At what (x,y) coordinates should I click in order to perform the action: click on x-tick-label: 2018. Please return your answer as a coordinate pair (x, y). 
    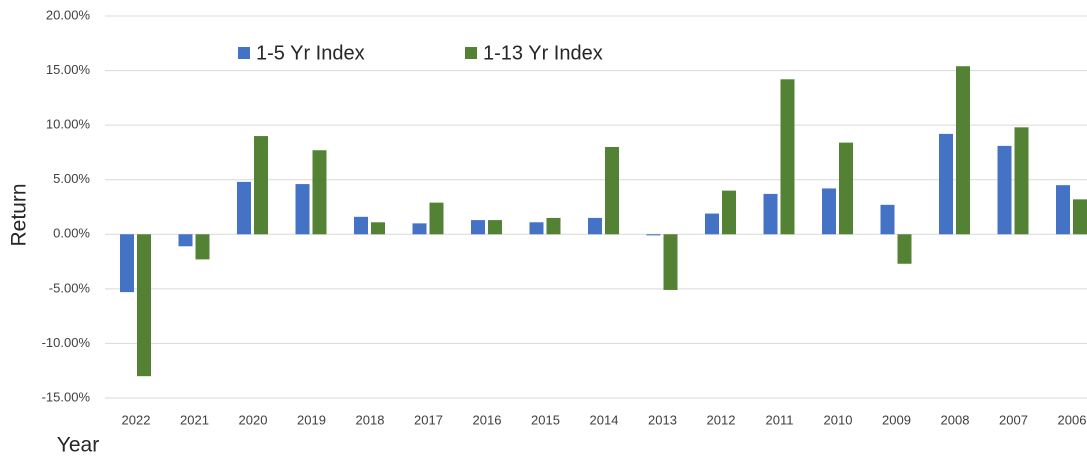
    Looking at the image, I should click on (370, 419).